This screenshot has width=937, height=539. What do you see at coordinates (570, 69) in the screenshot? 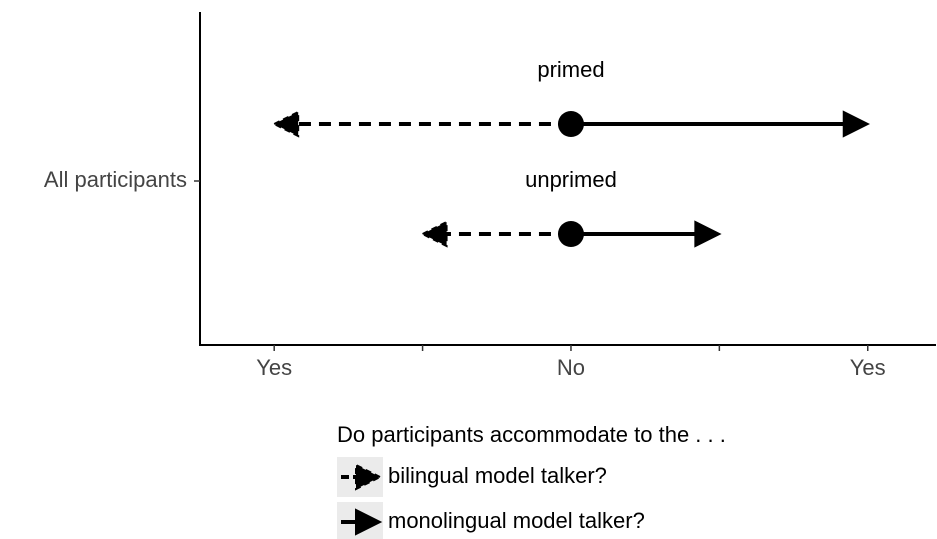
I see `group-label: primed` at bounding box center [570, 69].